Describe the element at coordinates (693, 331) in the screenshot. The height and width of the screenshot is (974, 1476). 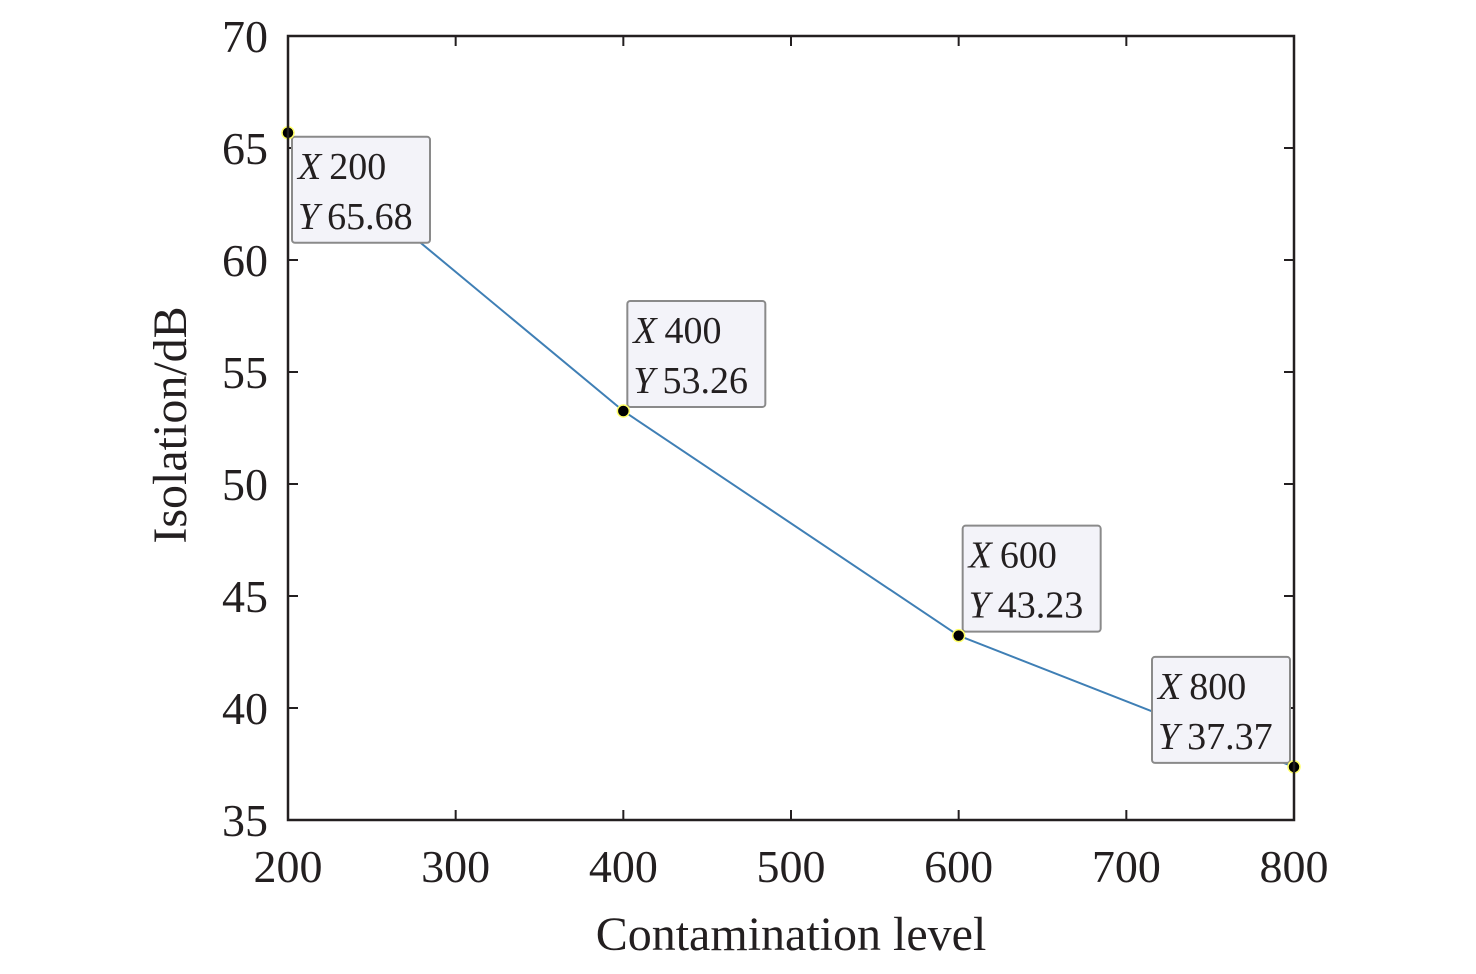
I see `data-tip-x-value: 400` at that location.